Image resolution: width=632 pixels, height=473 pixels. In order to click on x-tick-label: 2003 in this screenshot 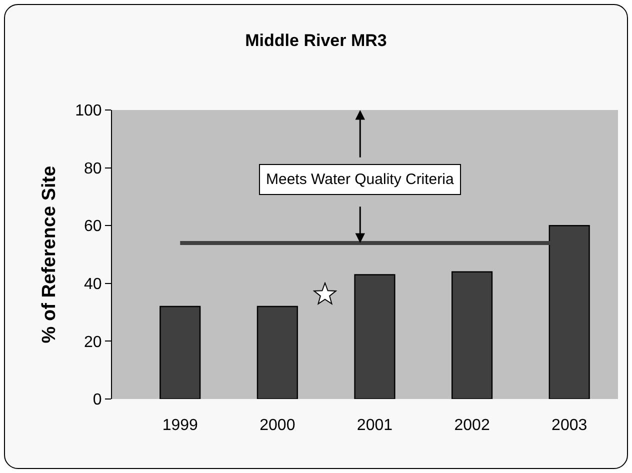, I will do `click(570, 425)`.